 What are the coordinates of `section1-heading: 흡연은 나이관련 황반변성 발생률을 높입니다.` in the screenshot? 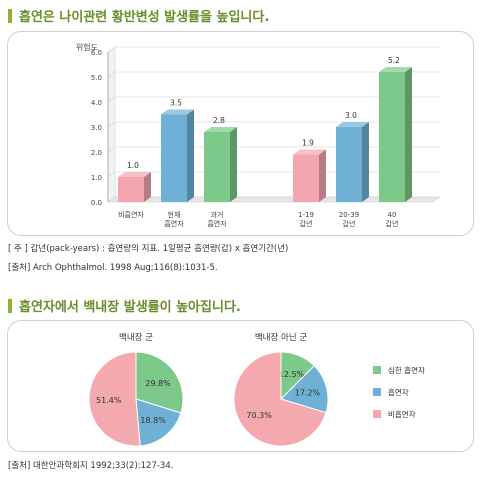 It's located at (138, 15).